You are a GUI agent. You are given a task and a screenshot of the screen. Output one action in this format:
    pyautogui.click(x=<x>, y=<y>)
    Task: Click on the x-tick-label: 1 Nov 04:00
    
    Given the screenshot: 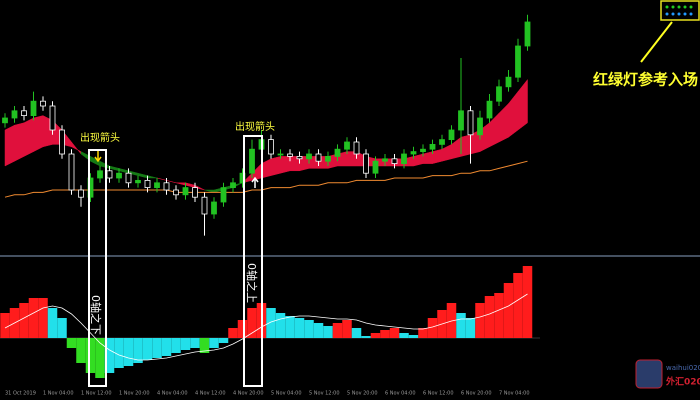 What is the action you would take?
    pyautogui.click(x=58, y=394)
    